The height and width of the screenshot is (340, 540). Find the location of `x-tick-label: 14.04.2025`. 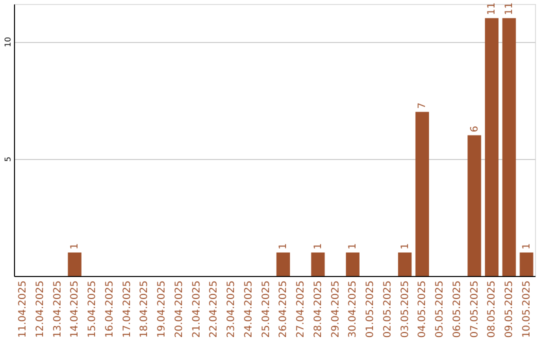

x-tick-label: 14.04.2025 is located at coordinates (75, 309).